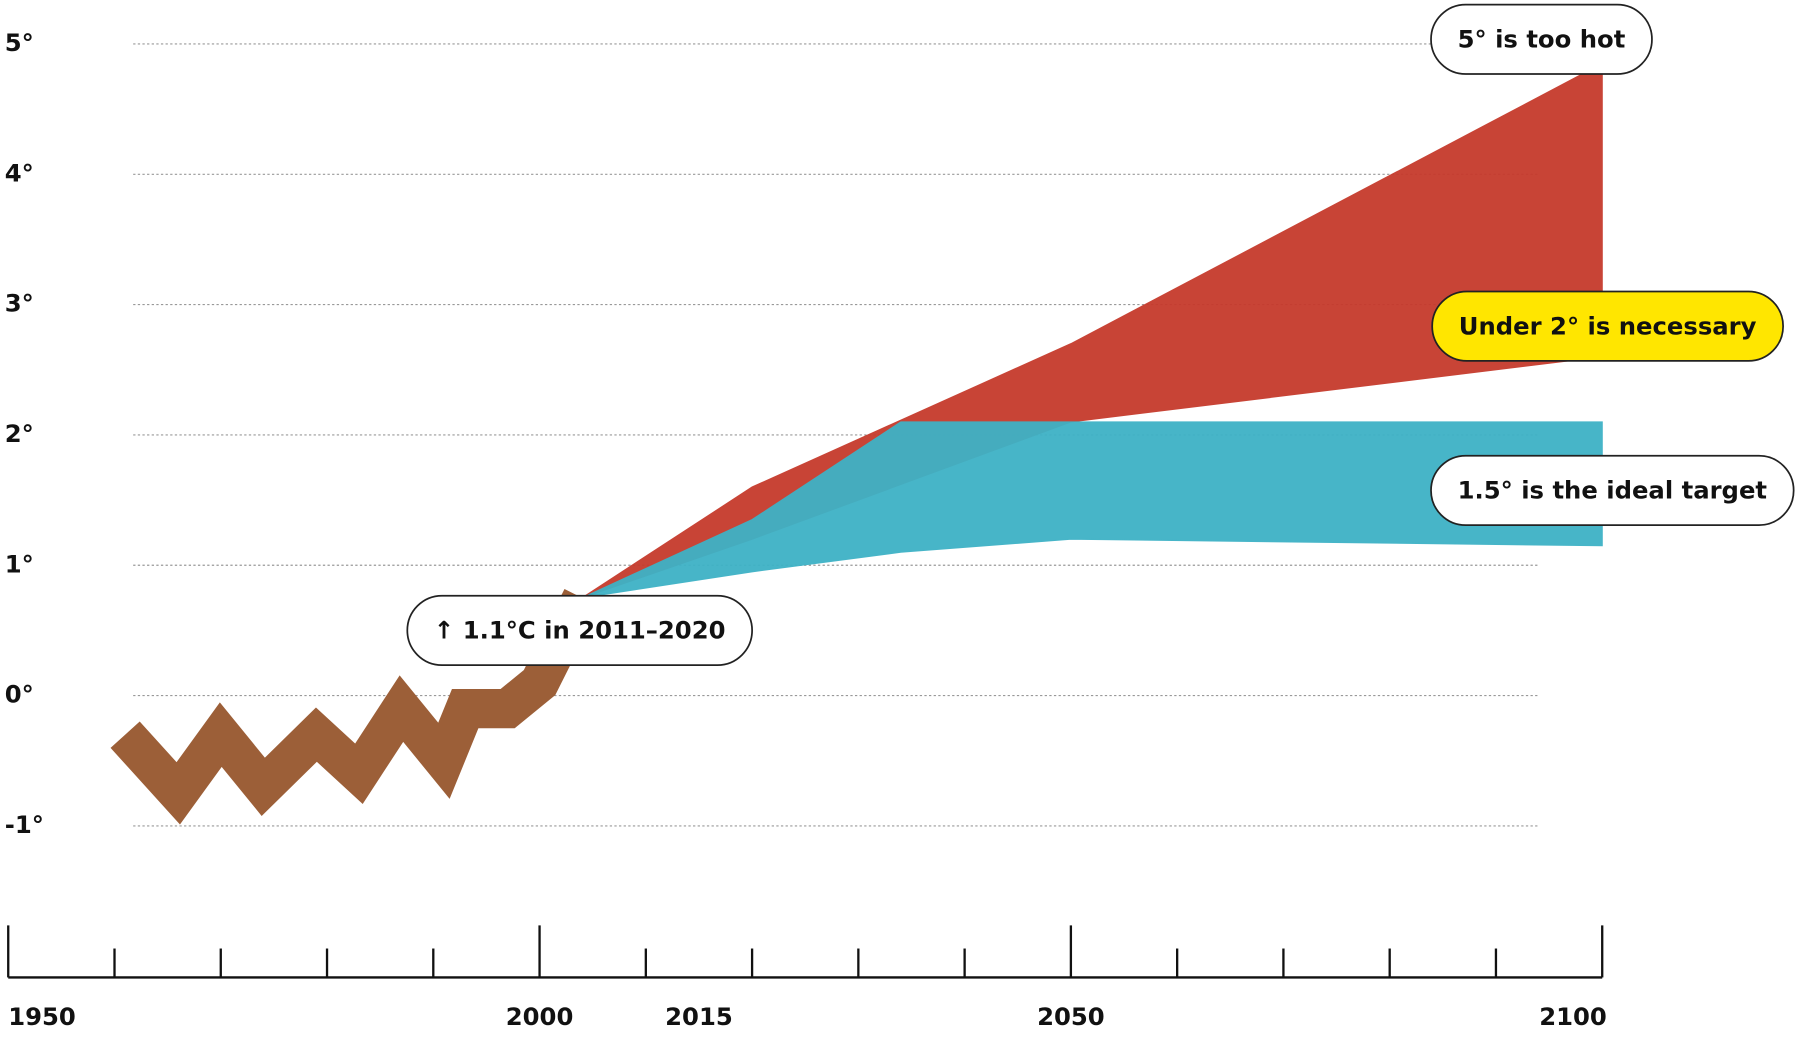 The width and height of the screenshot is (1799, 1048). Describe the element at coordinates (699, 1016) in the screenshot. I see `x-tick-label: 2015` at that location.